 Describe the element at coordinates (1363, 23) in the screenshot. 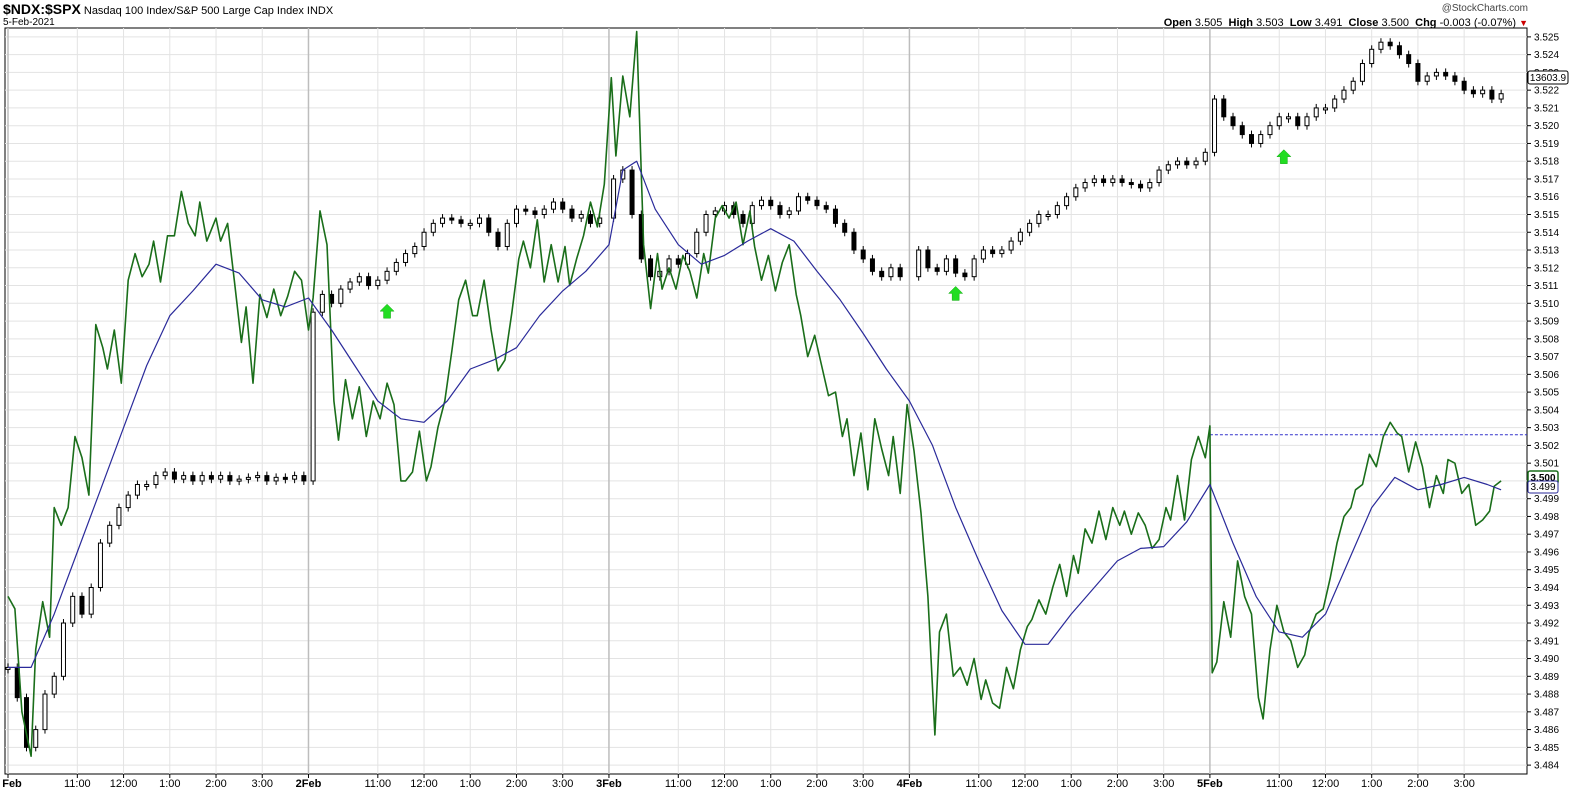

I see `close-label: Close` at that location.